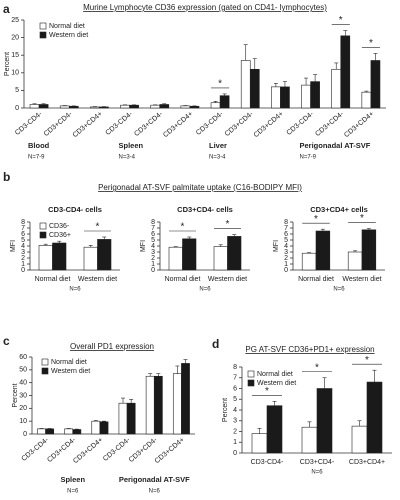 Image resolution: width=400 pixels, height=500 pixels. I want to click on chart-subtitle: CD3+CD4+ cells, so click(339, 209).